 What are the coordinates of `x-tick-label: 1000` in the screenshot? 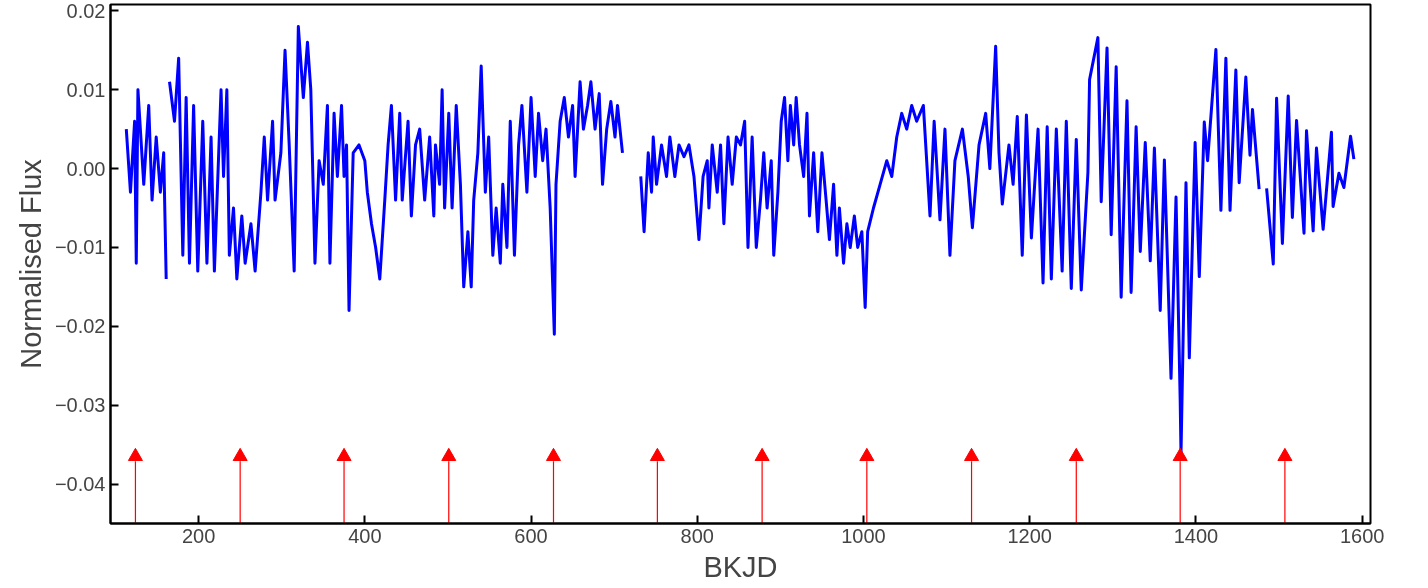 It's located at (863, 535).